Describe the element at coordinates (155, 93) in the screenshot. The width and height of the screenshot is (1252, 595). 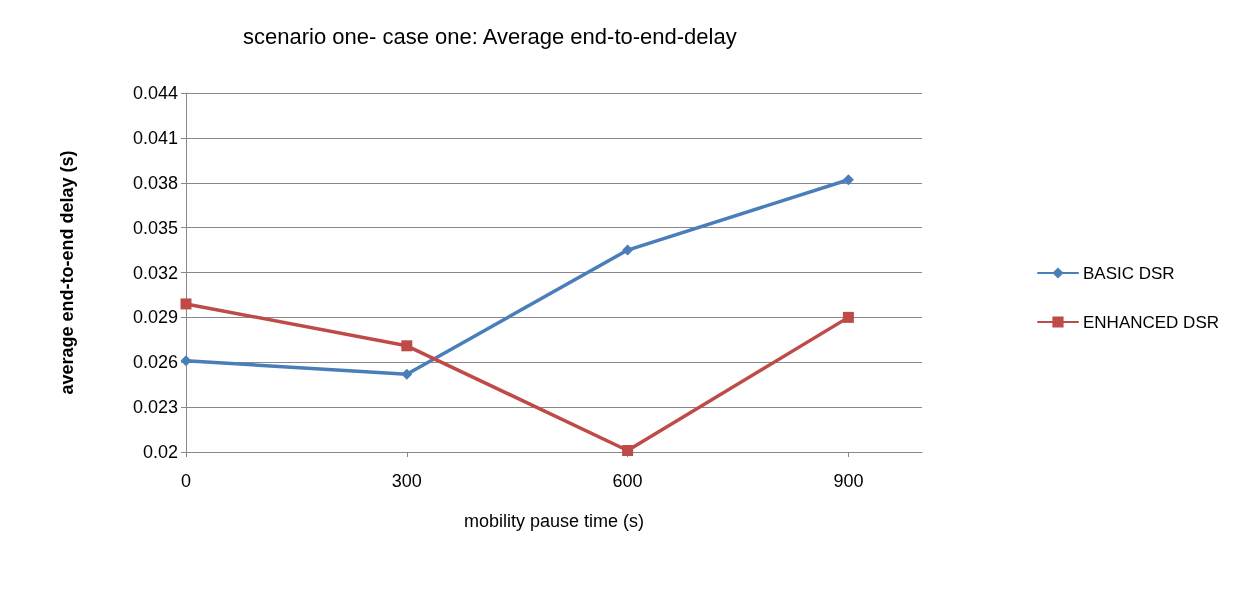
I see `y-tick-label: 0.044` at that location.